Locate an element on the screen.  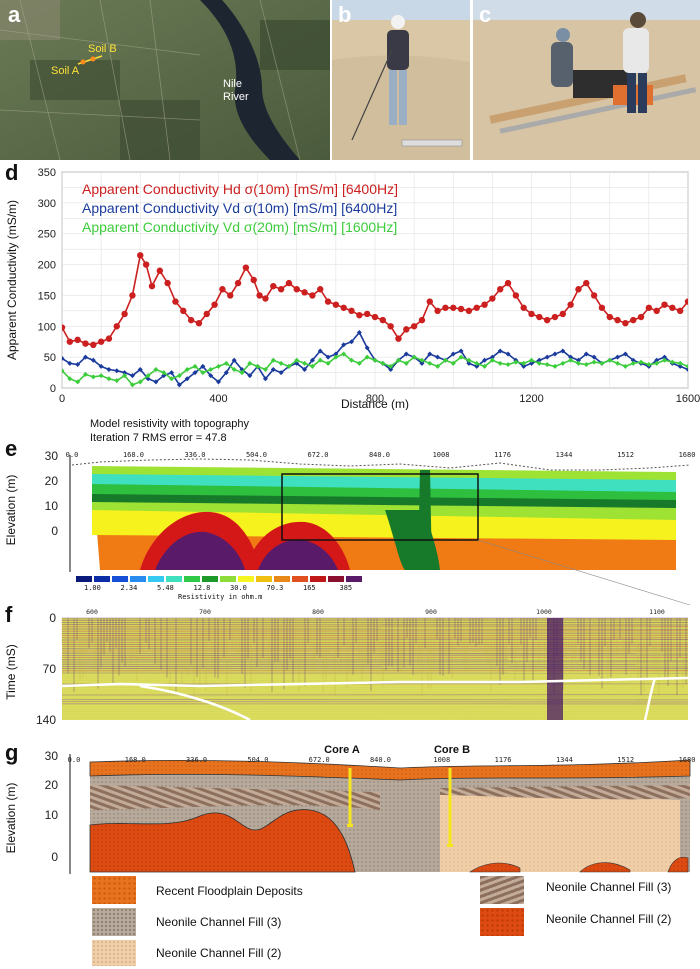
zoom-connector is located at coordinates (584, 572).